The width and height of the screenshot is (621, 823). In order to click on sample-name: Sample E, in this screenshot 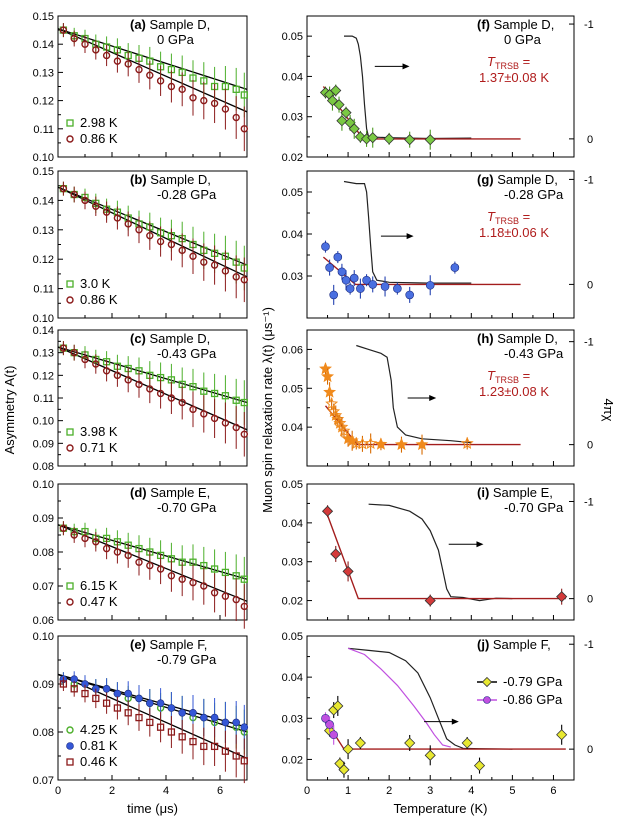, I will do `click(180, 492)`.